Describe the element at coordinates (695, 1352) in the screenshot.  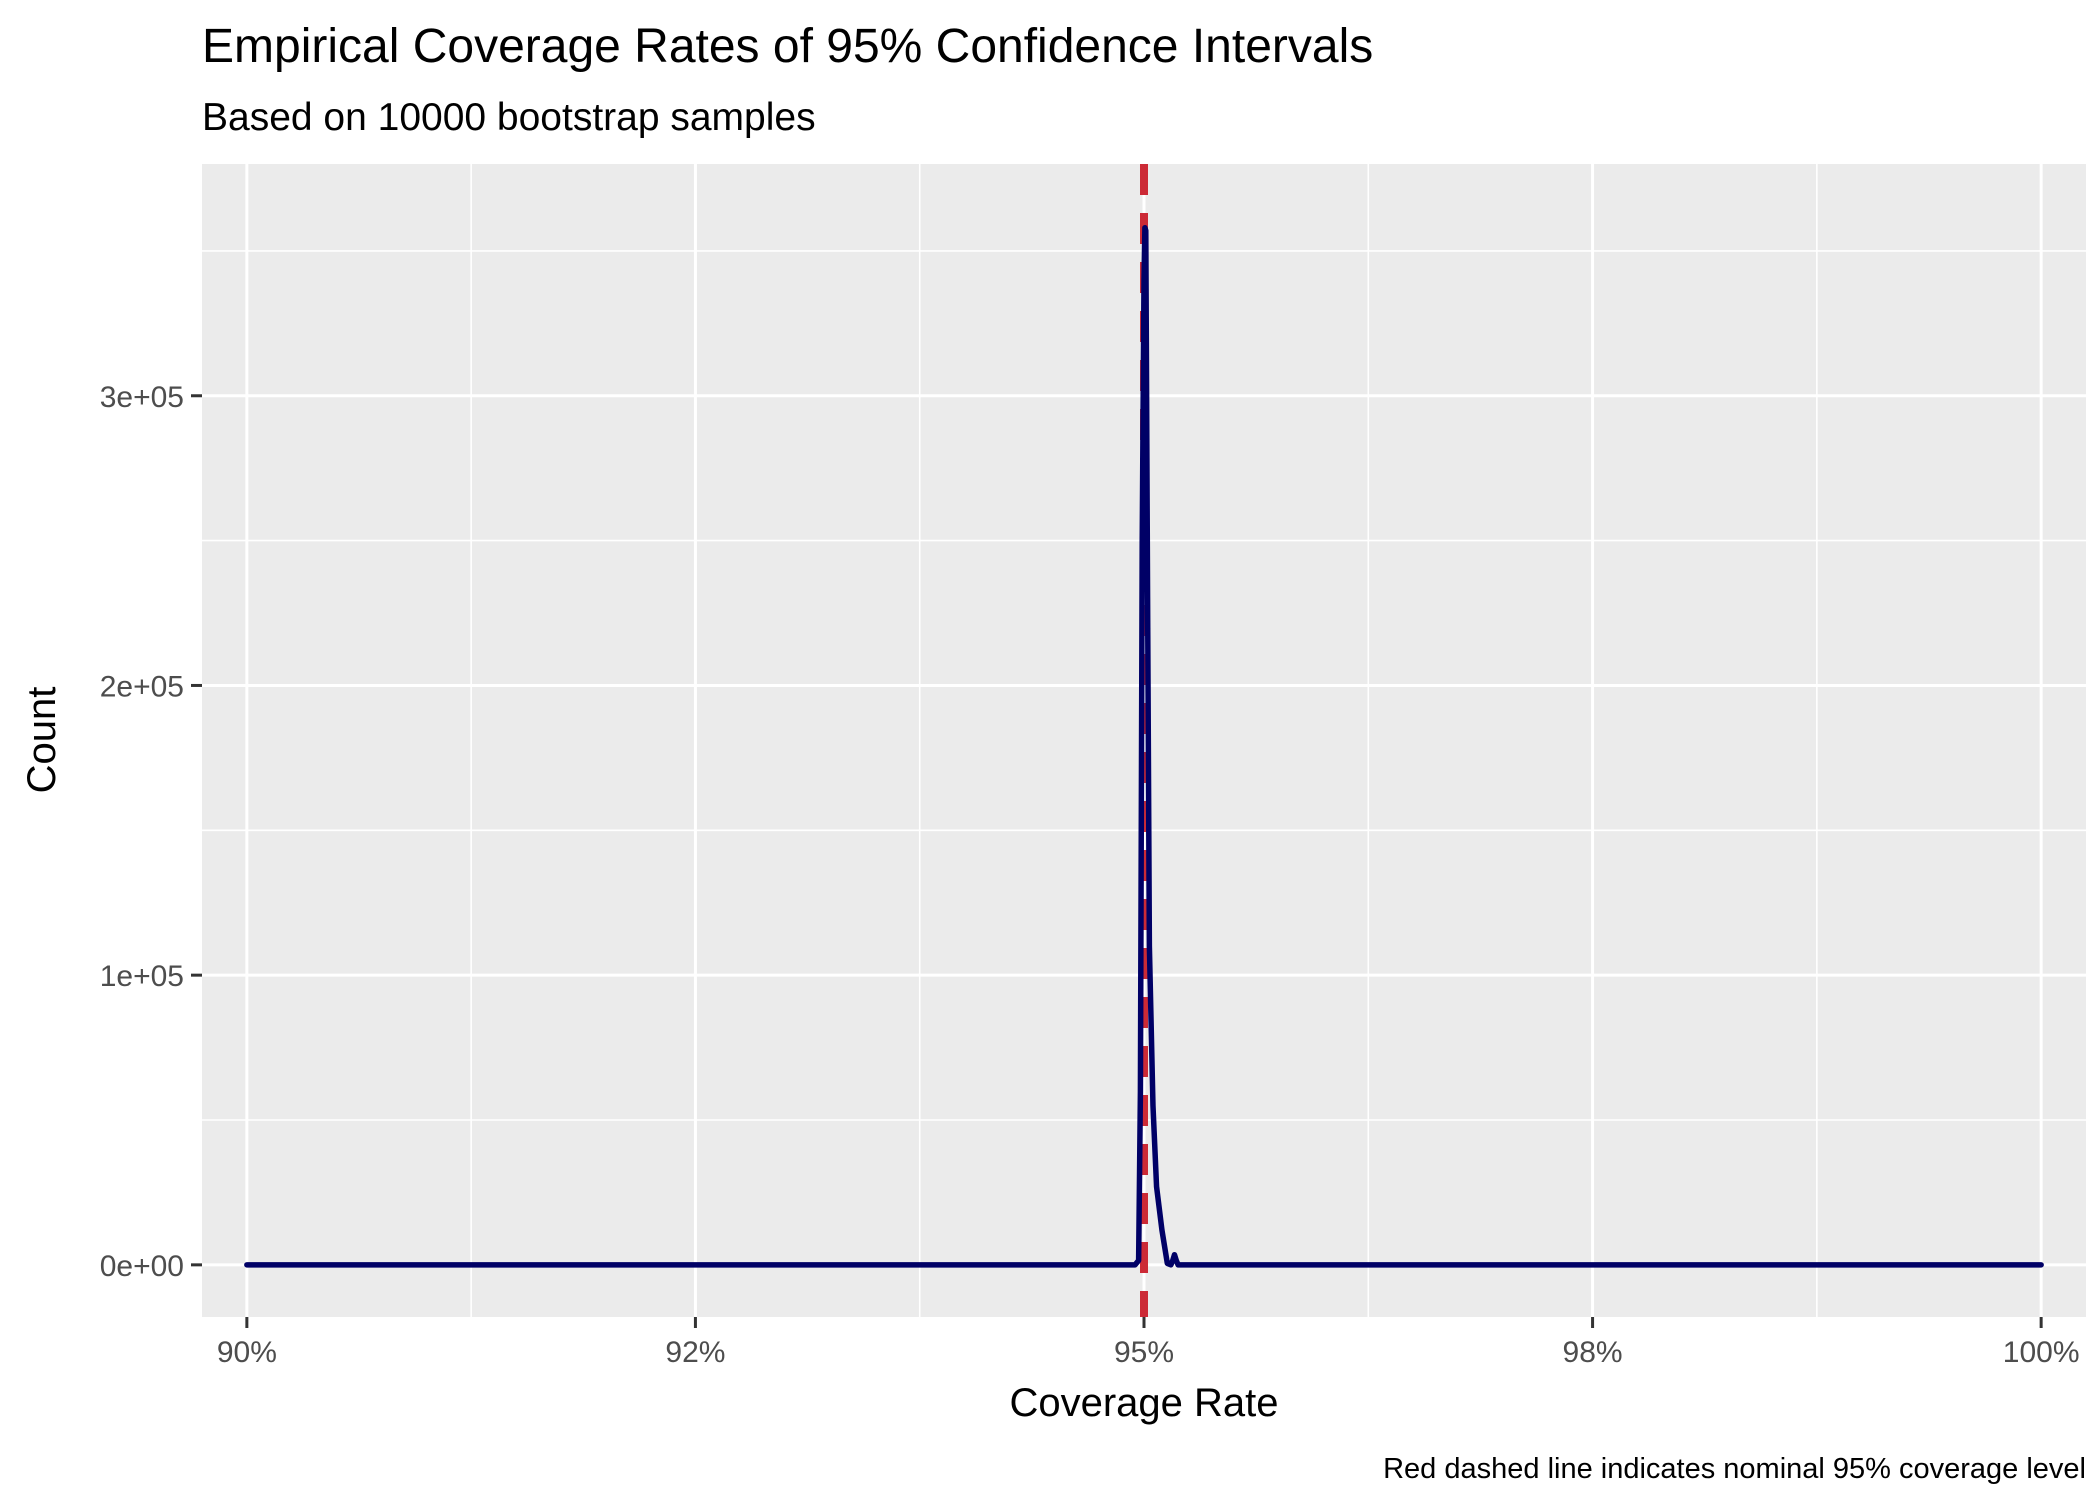
I see `x-tick-label: 92%` at that location.